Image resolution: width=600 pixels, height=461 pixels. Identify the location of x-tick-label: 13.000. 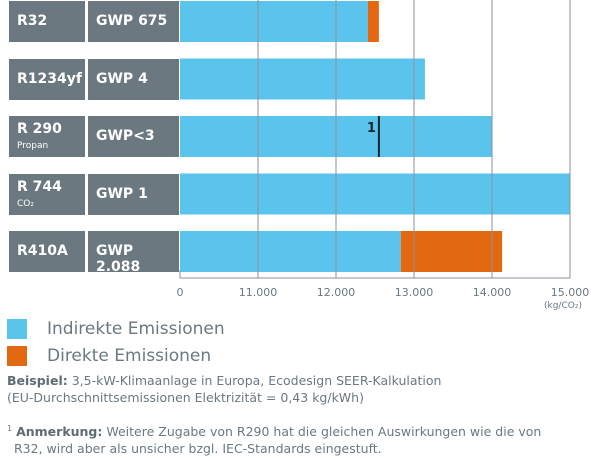
(414, 292).